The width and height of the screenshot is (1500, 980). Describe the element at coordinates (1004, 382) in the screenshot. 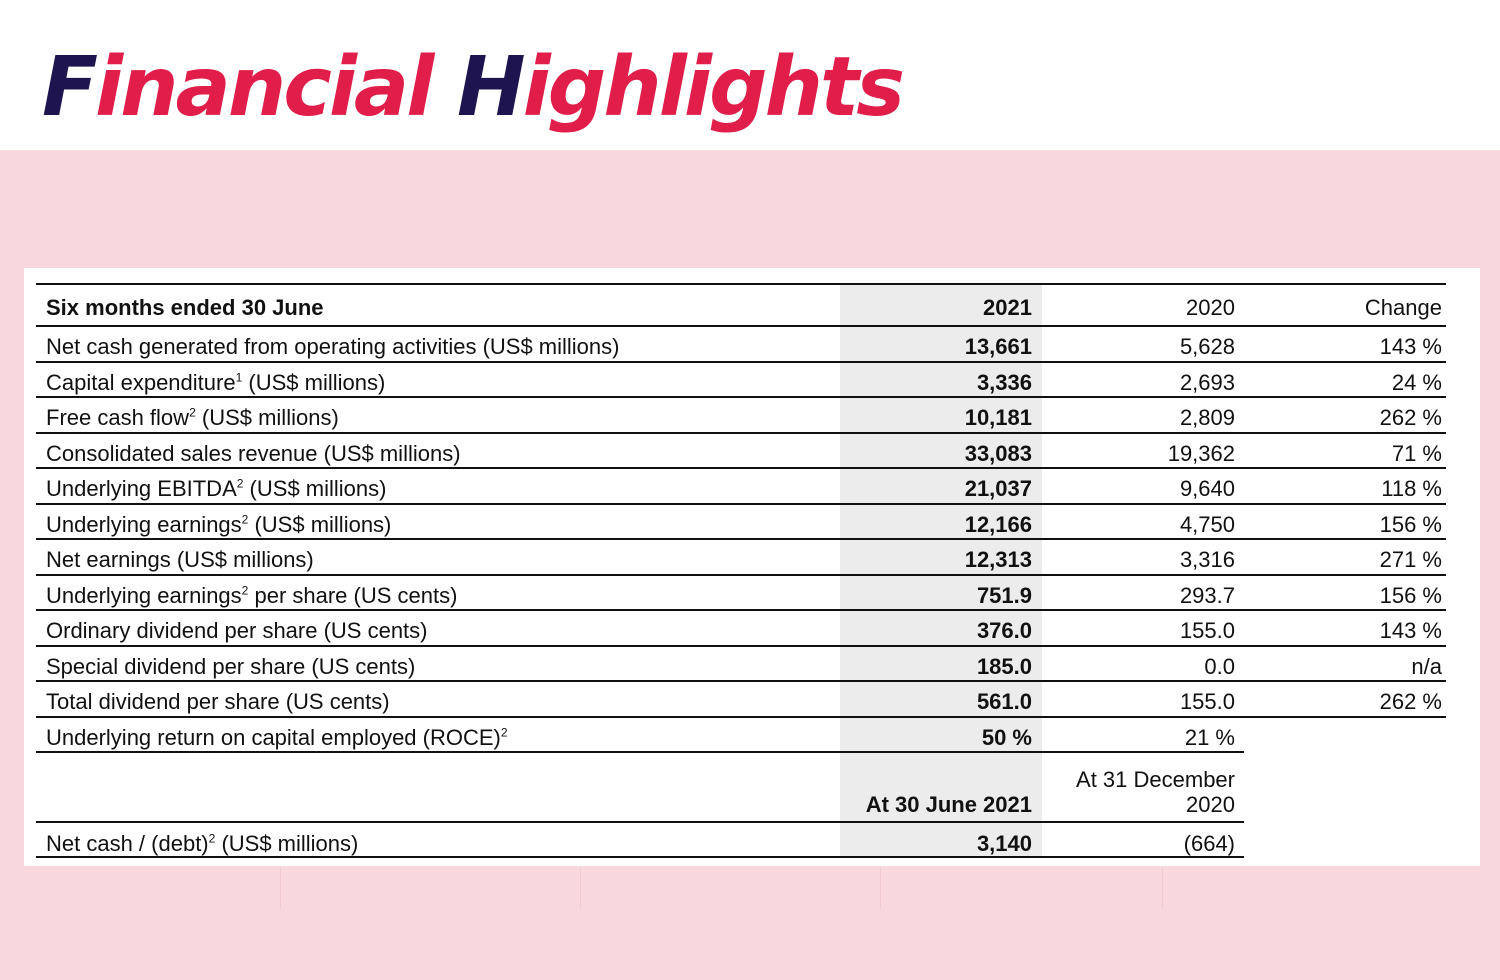

I see `value-2021: 3,336` at that location.